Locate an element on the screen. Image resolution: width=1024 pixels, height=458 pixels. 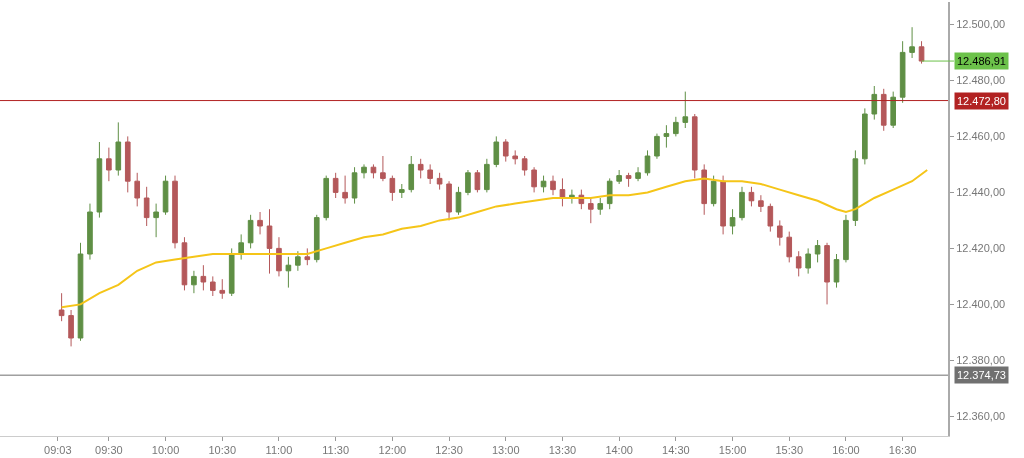
x-tick-label: 09:03 is located at coordinates (58, 450).